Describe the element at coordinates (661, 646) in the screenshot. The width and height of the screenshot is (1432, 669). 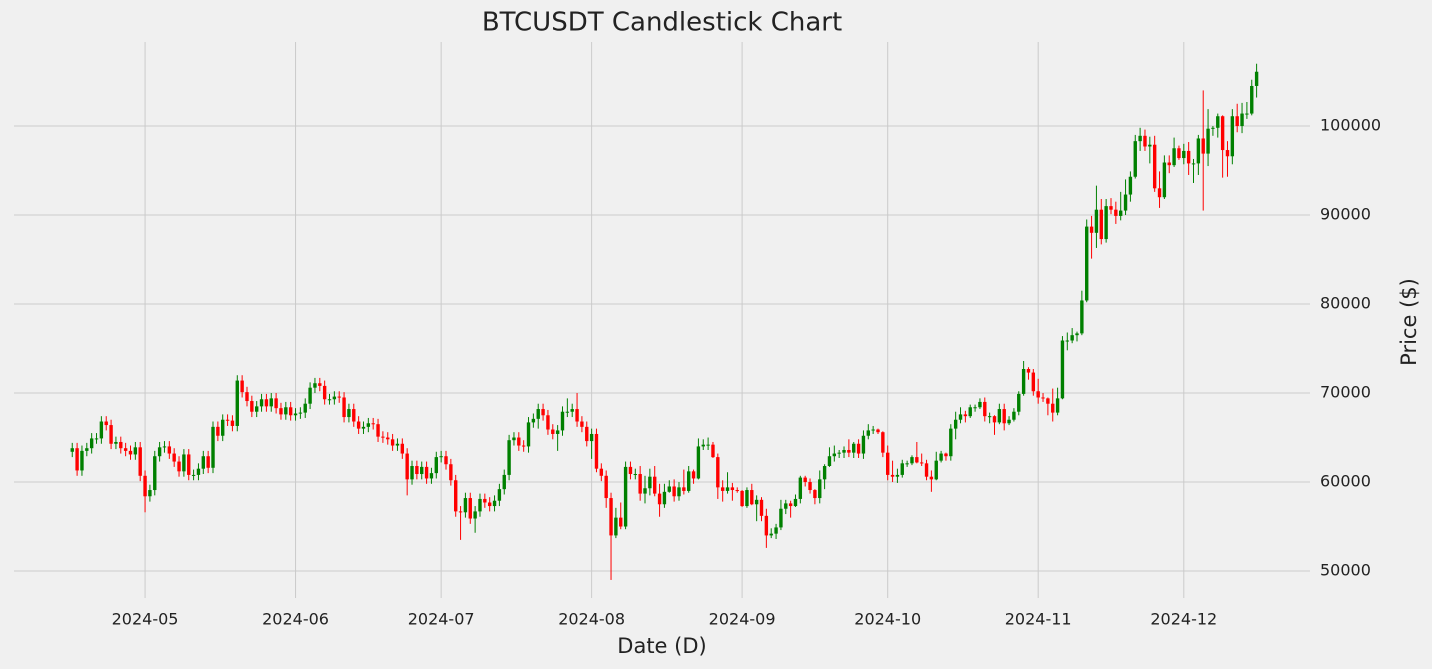
I see `x-axis-label: Date (D)` at that location.